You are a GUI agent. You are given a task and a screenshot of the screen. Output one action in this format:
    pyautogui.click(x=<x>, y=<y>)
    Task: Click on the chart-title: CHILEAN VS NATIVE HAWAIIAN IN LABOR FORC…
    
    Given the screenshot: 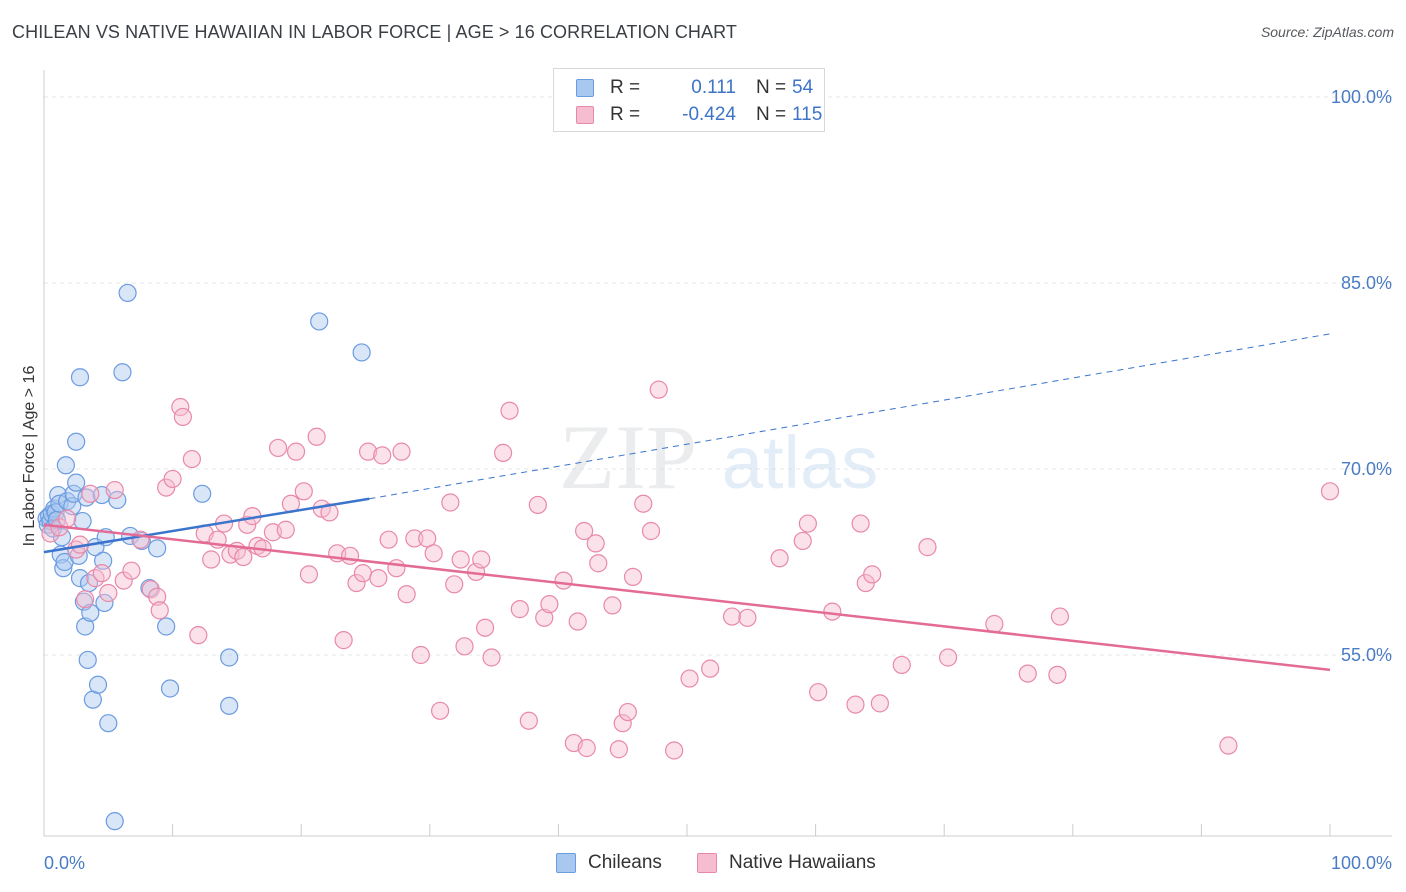 What is the action you would take?
    pyautogui.click(x=374, y=32)
    